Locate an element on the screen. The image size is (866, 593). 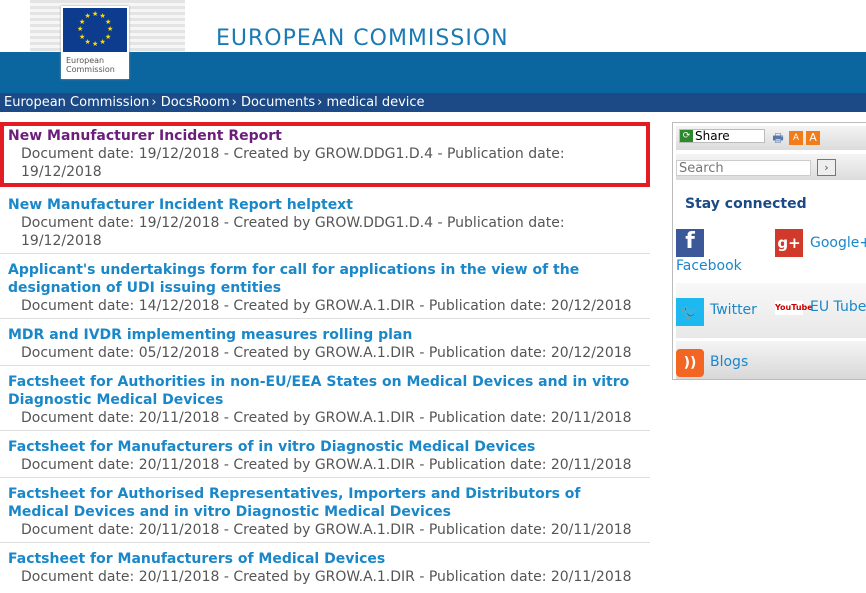
share-toolbar: ⟳ Share 🖶 A A is located at coordinates (771, 138).